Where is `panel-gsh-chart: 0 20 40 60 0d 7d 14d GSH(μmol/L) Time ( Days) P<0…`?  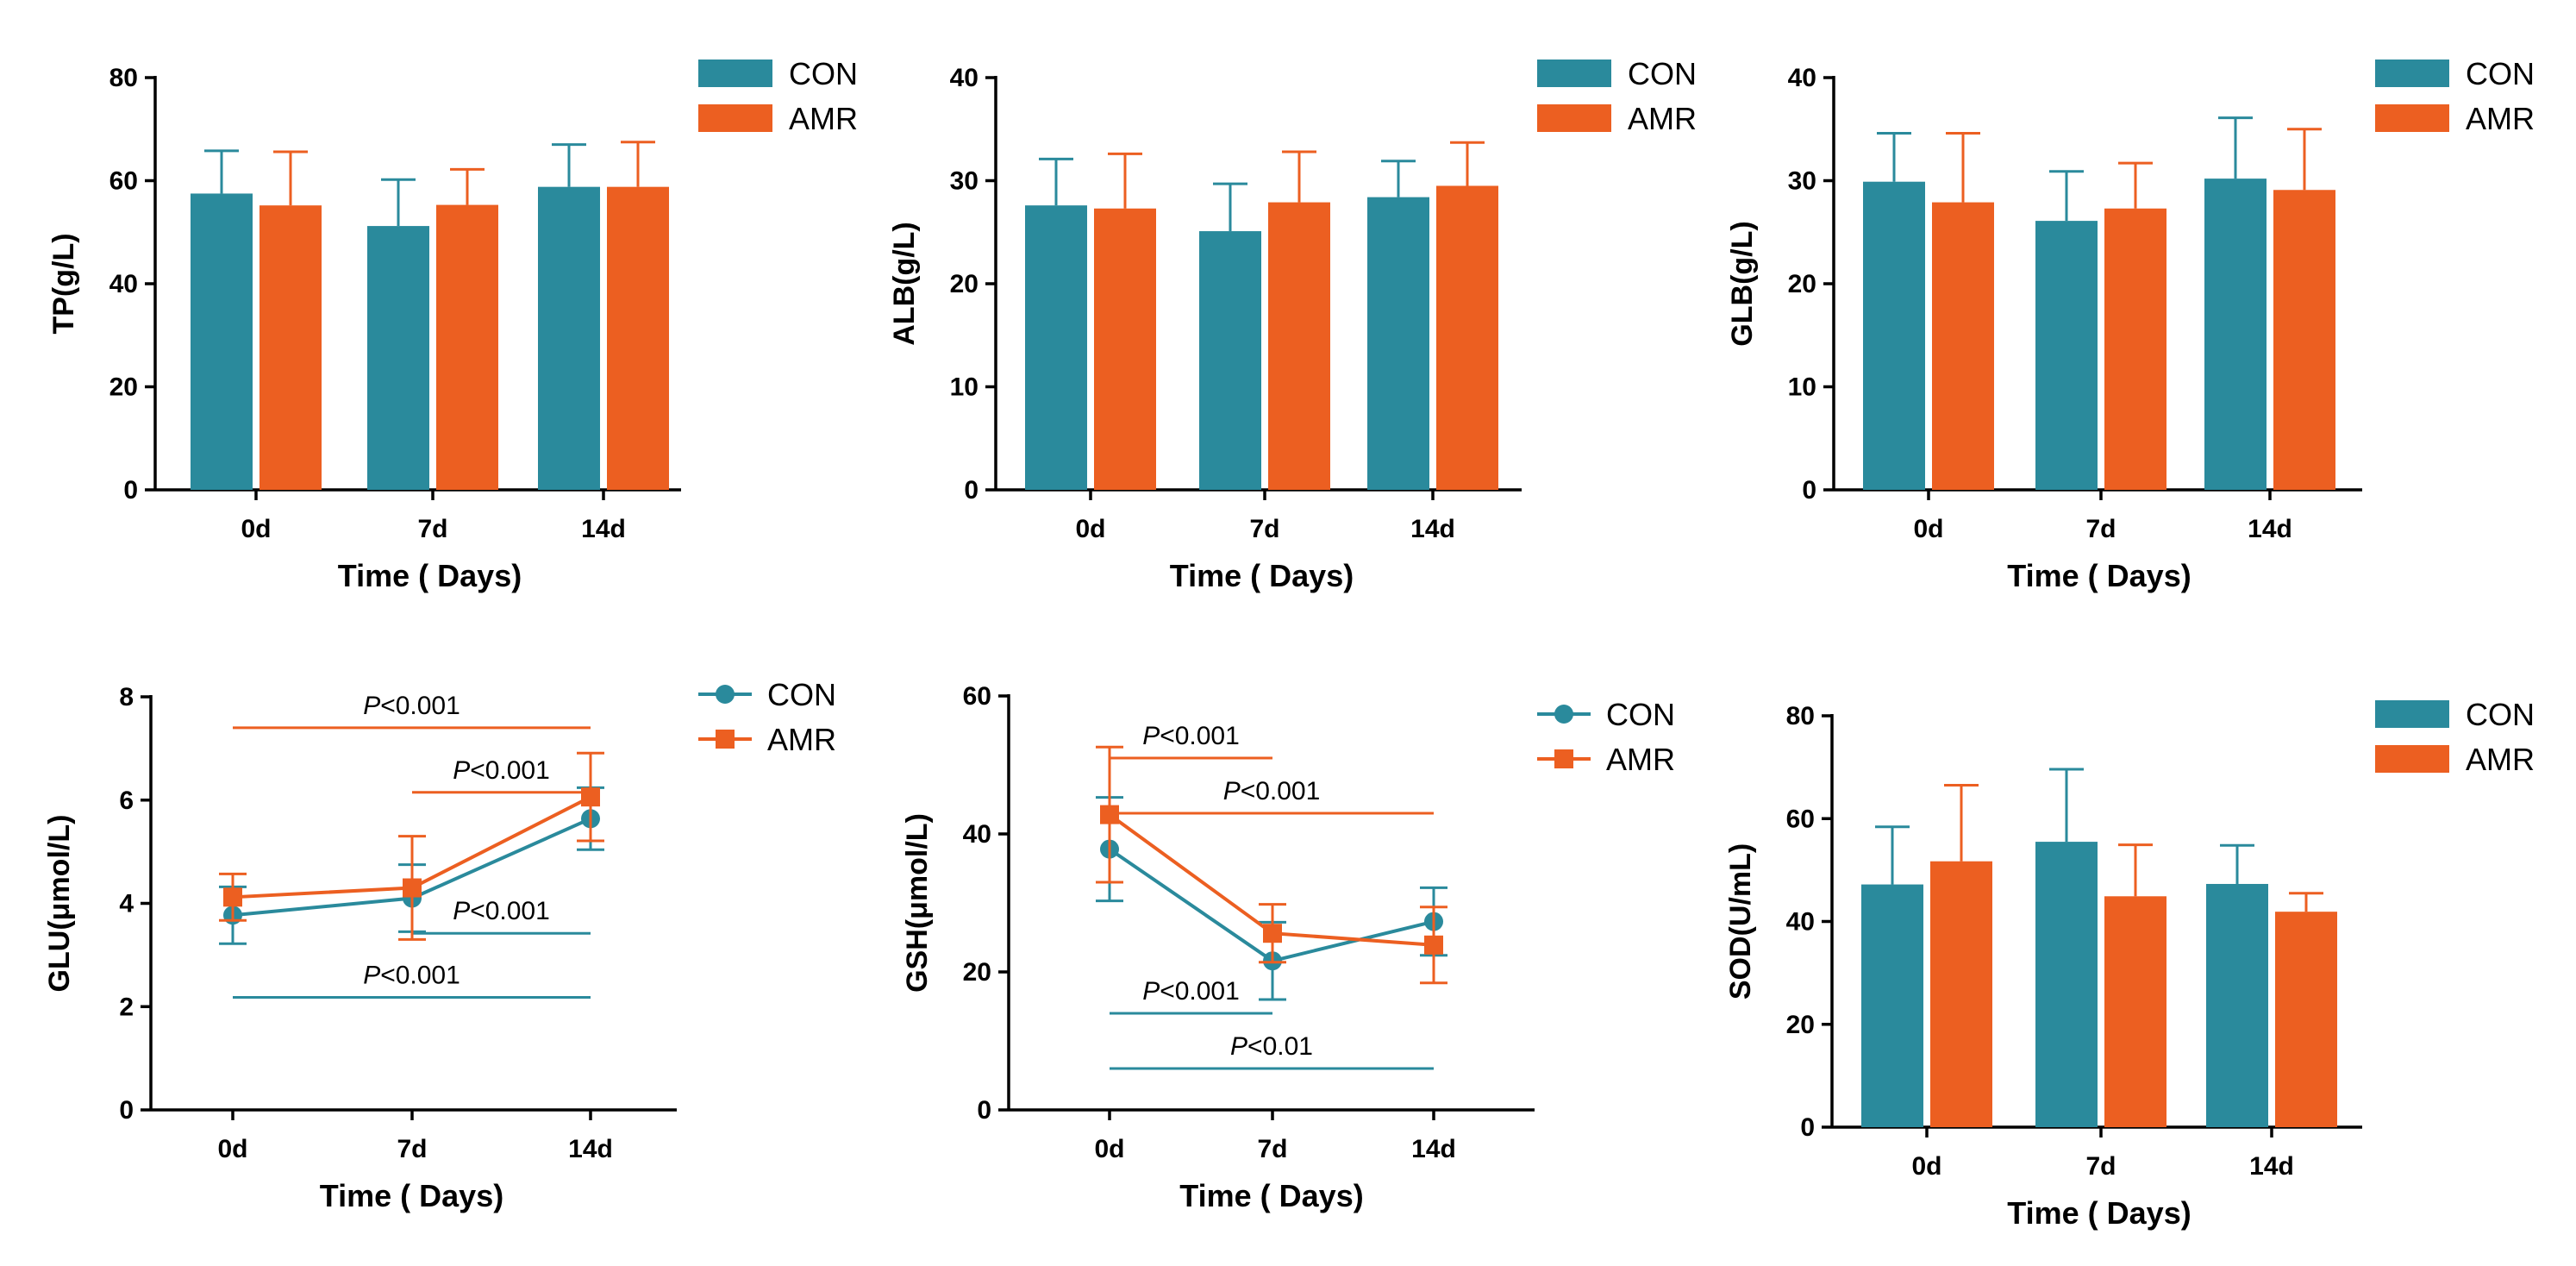
panel-gsh-chart: 0 20 40 60 0d 7d 14d GSH(μmol/L) Time ( Days) P<0… is located at coordinates (1288, 947).